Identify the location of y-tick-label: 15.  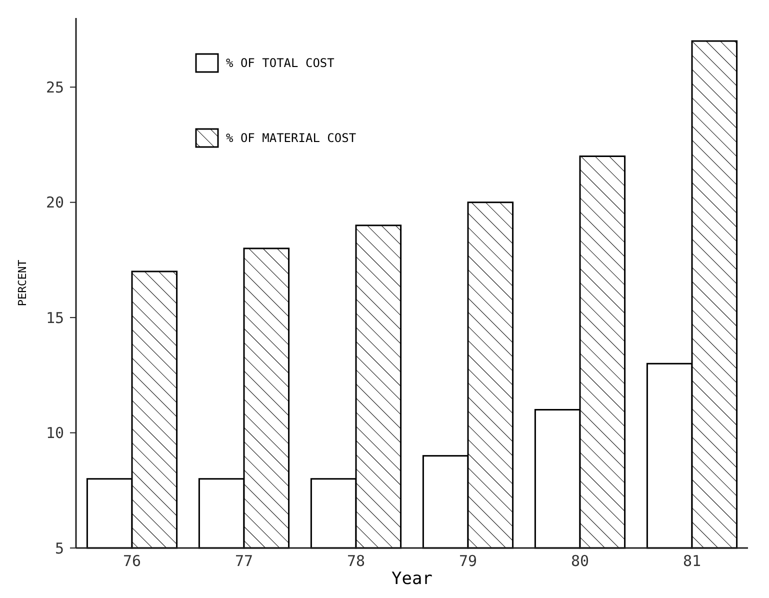
(55, 317).